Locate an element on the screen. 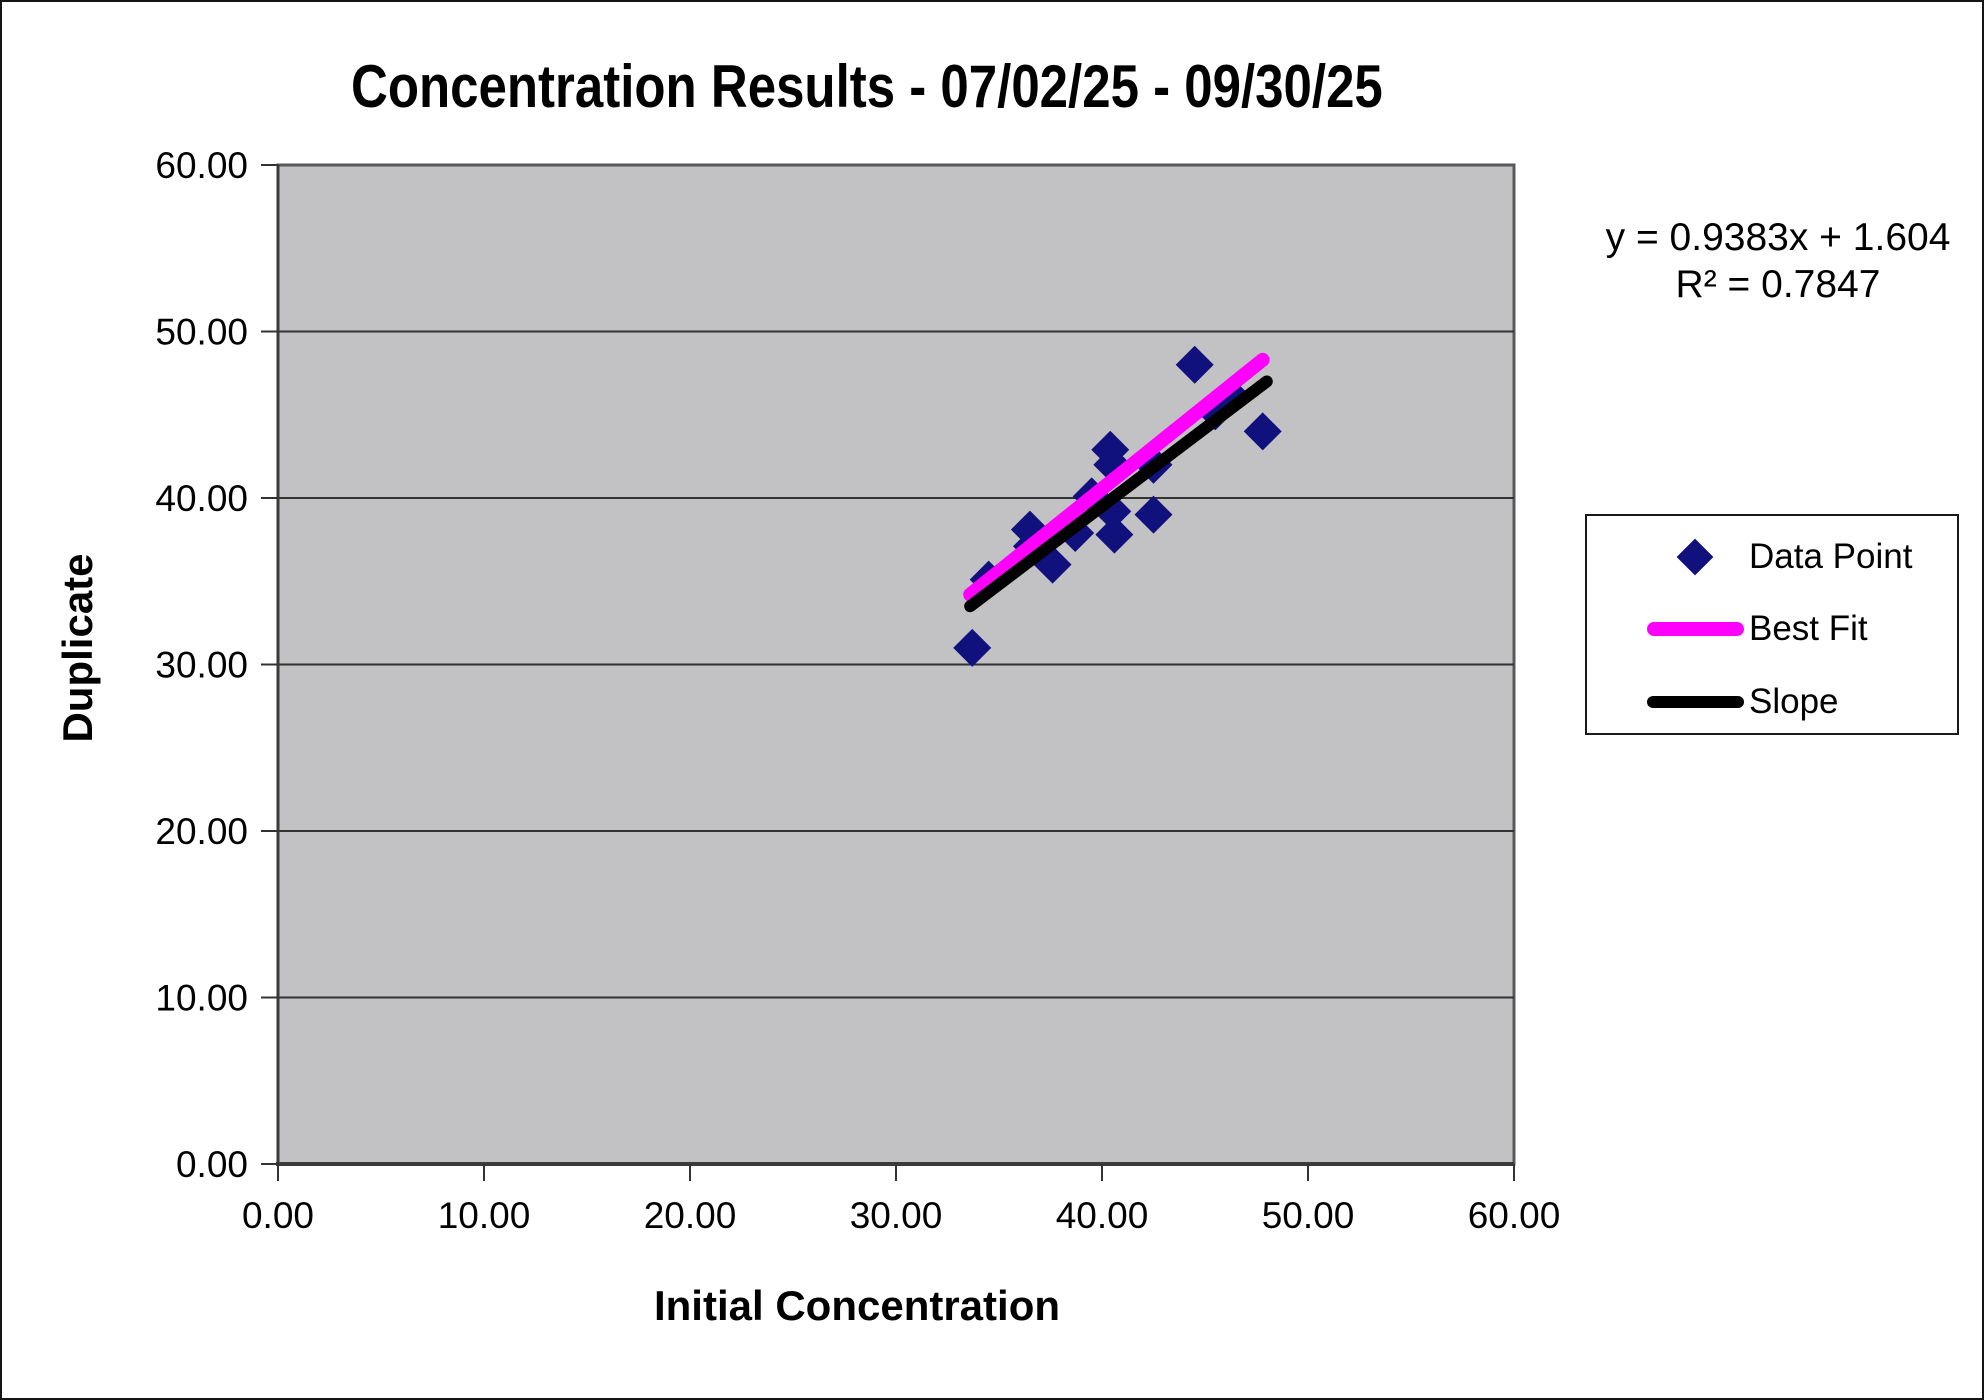 The width and height of the screenshot is (1984, 1400). trendline-r-squared: R² = 0.7847 is located at coordinates (1778, 284).